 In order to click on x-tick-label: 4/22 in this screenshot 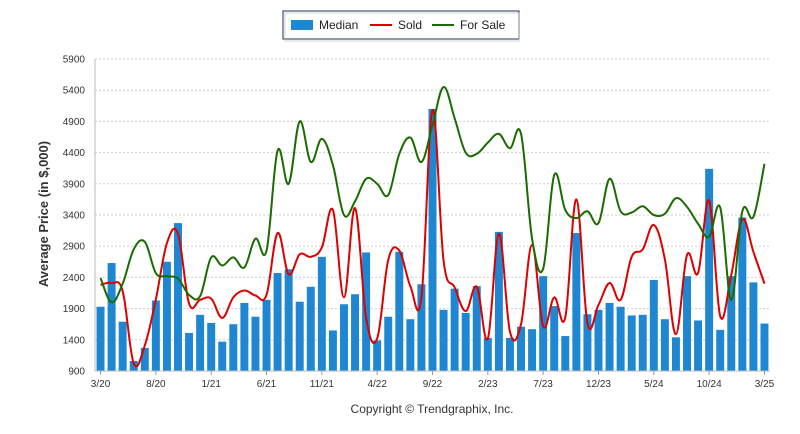, I will do `click(377, 384)`.